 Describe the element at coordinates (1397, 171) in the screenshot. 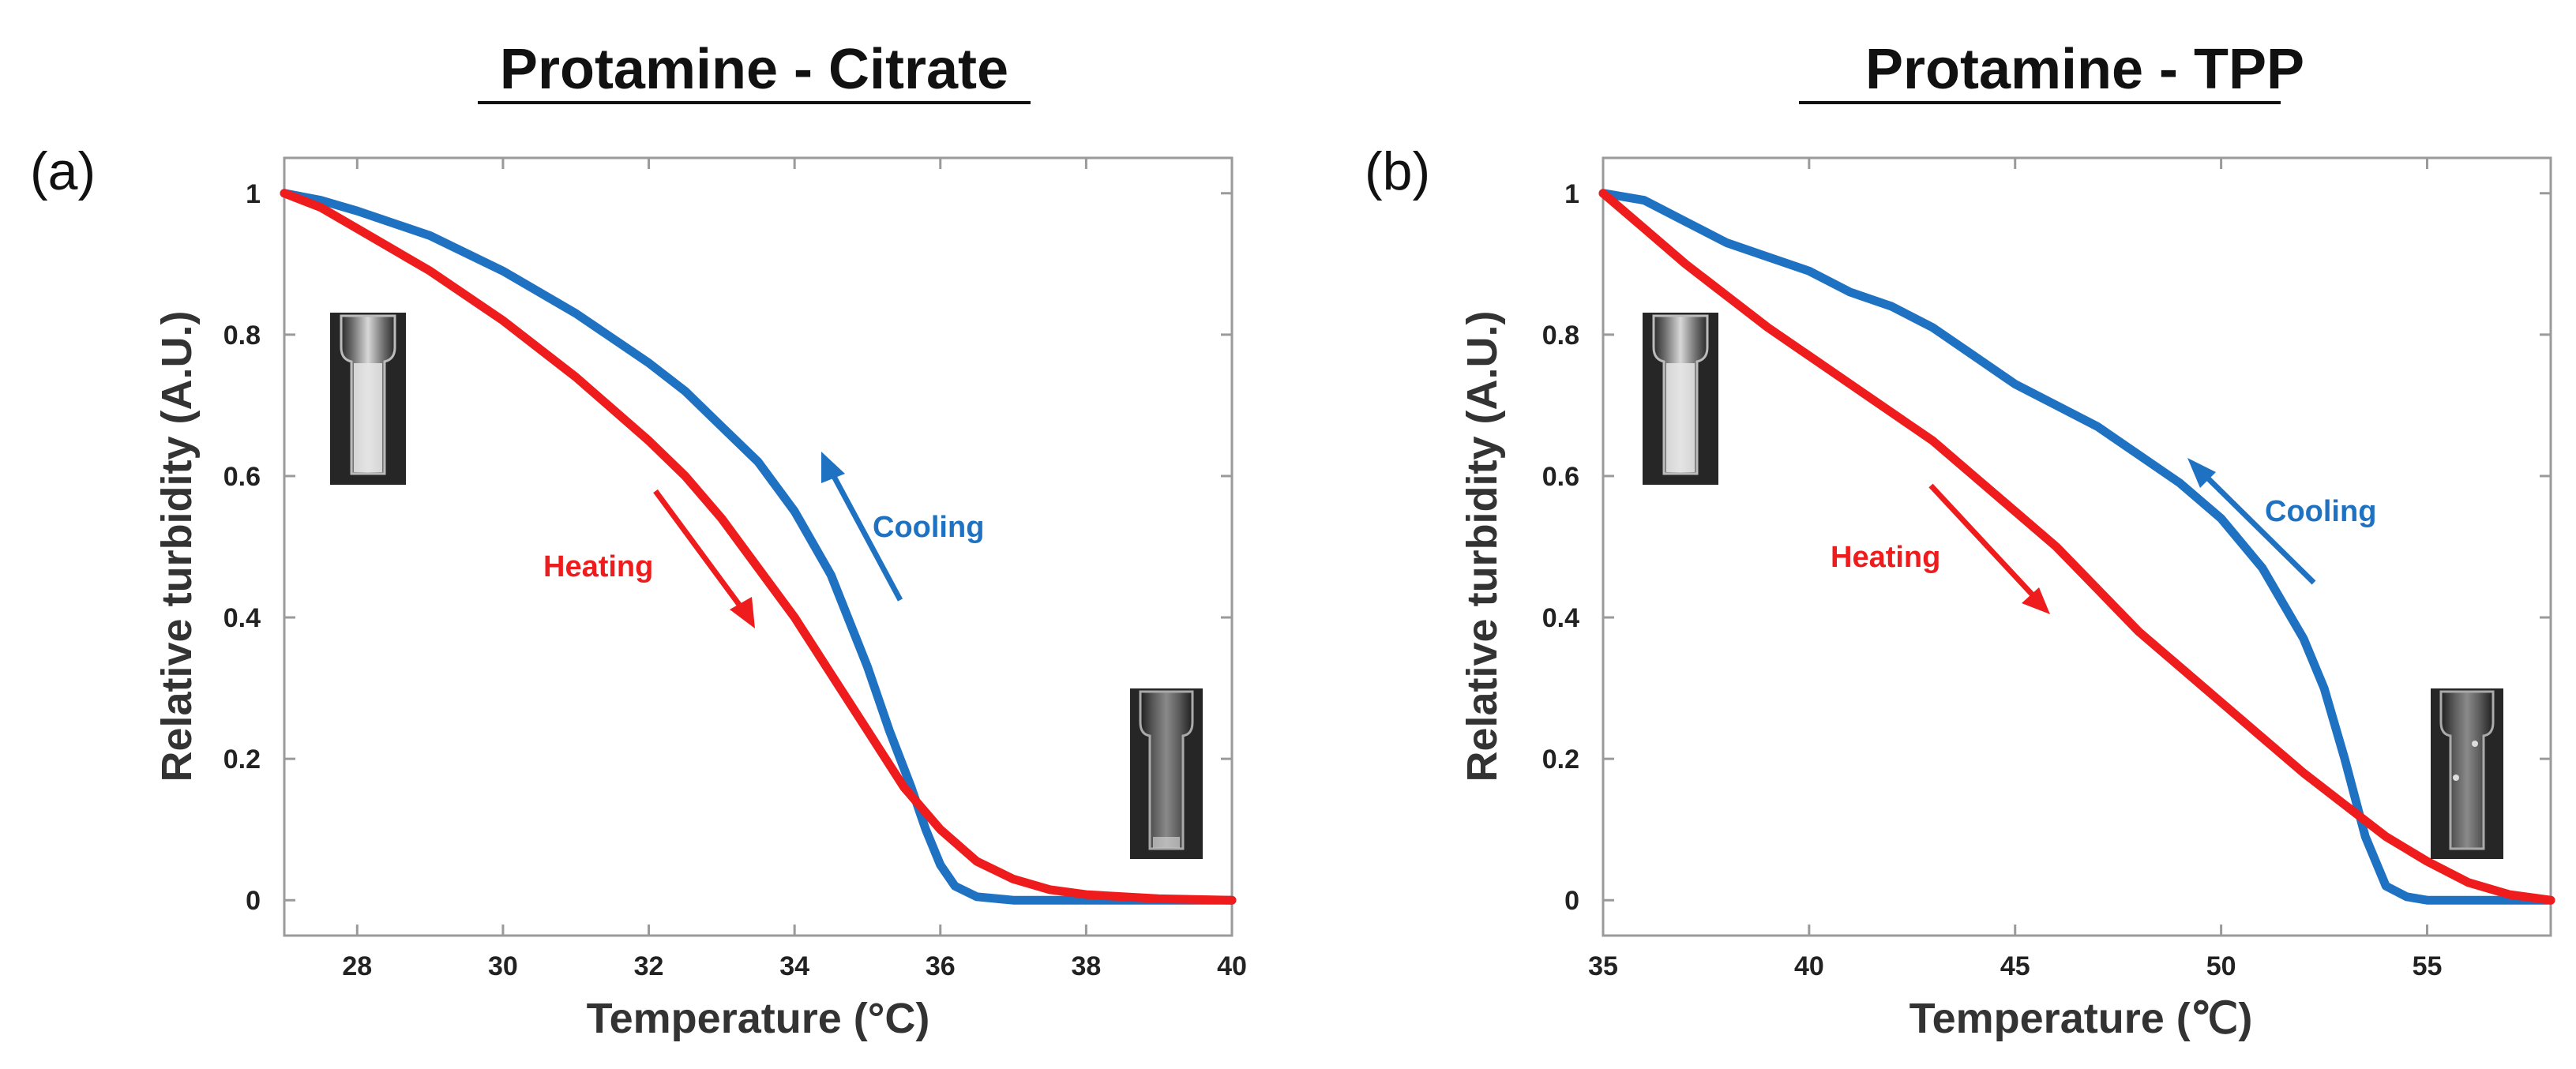

I see `panel-label: (b)` at that location.